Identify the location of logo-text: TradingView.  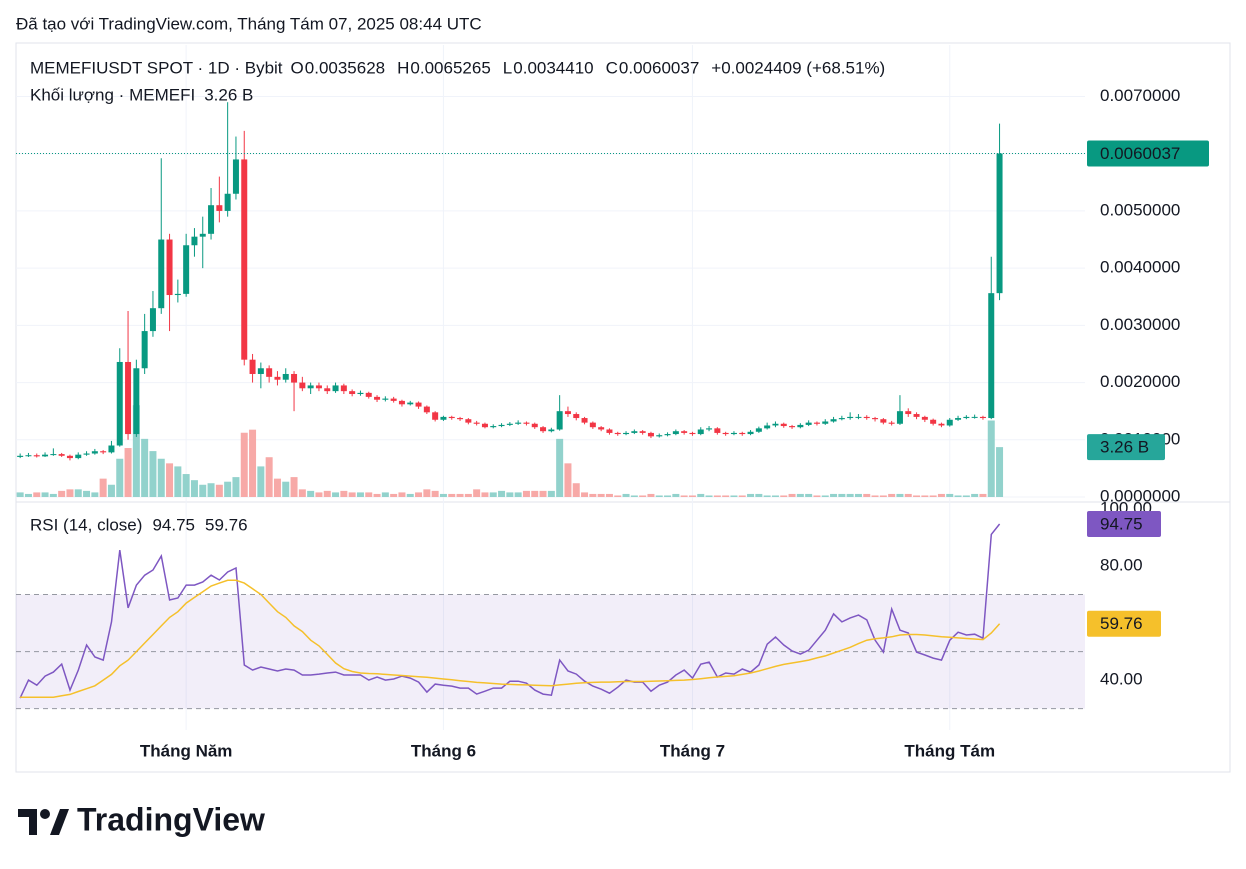
(171, 819).